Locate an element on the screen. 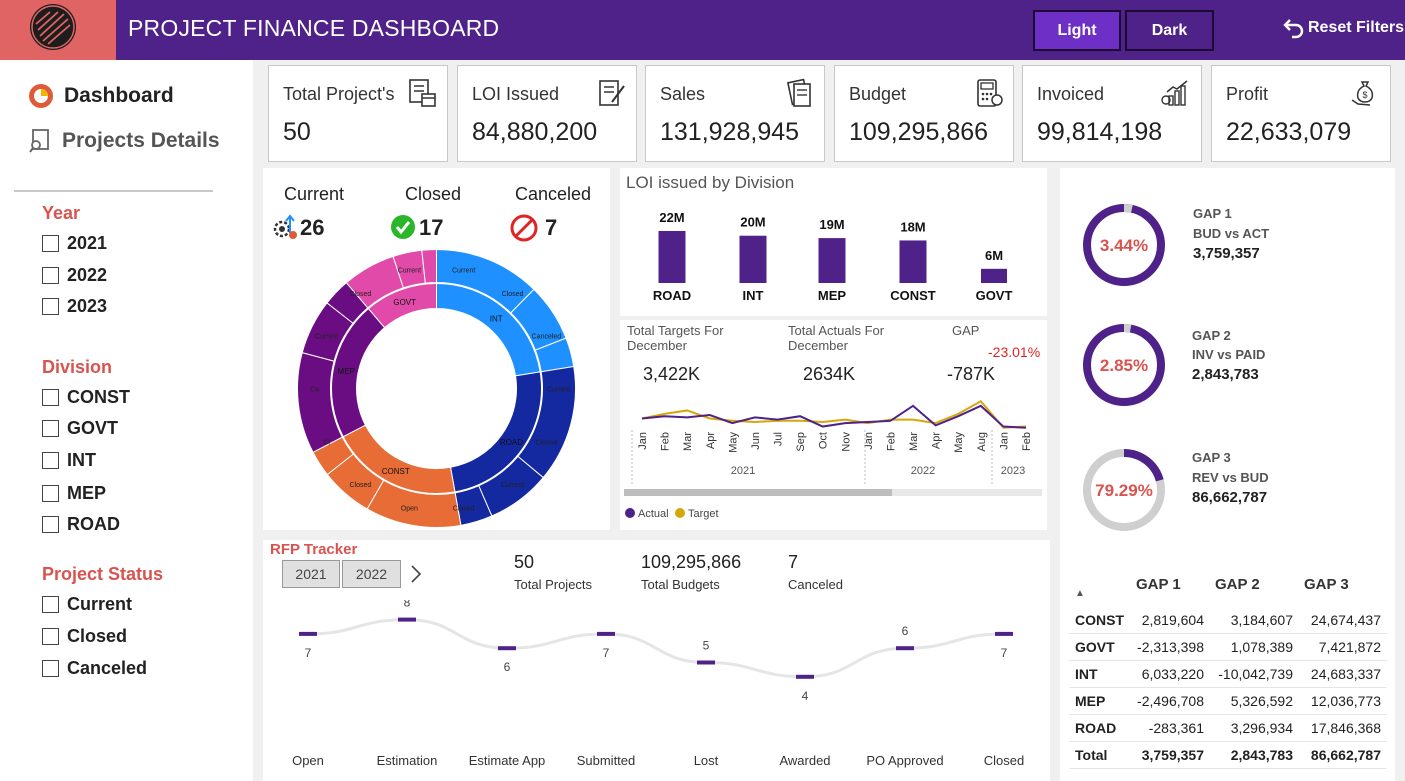 The image size is (1405, 781). dark-theme-button: Dark is located at coordinates (1169, 30).